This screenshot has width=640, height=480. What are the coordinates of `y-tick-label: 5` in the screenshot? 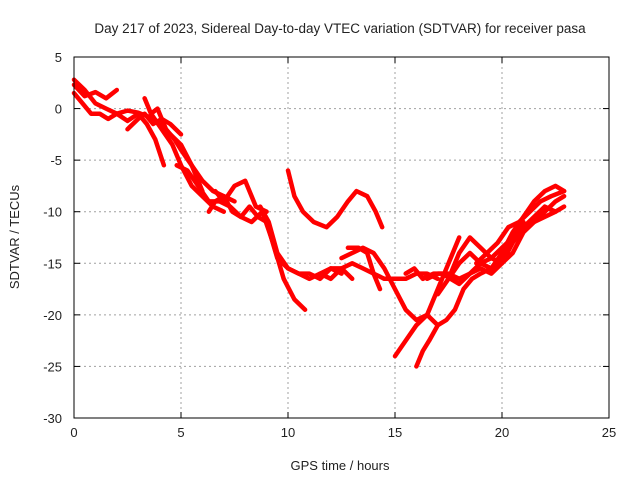 It's located at (58, 57).